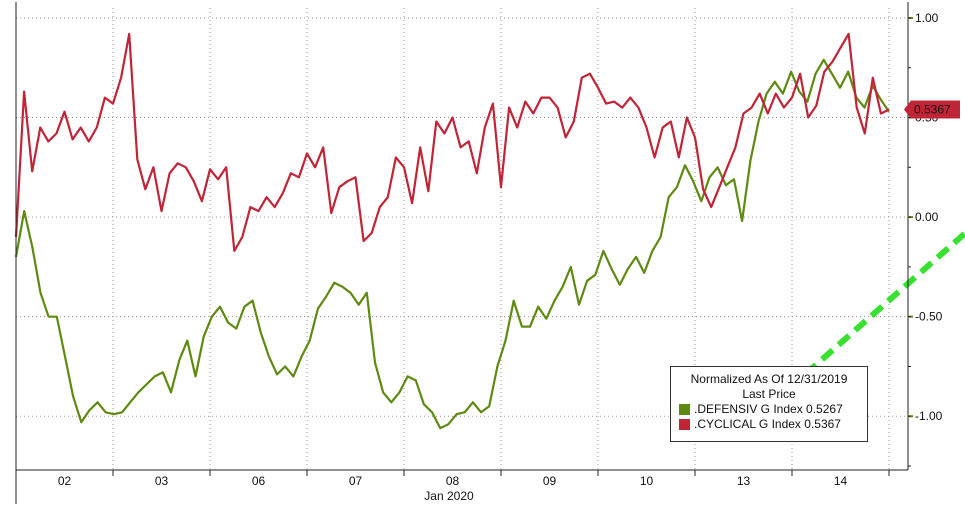  What do you see at coordinates (769, 379) in the screenshot?
I see `legend-title: Normalized As Of 12/31/2019` at bounding box center [769, 379].